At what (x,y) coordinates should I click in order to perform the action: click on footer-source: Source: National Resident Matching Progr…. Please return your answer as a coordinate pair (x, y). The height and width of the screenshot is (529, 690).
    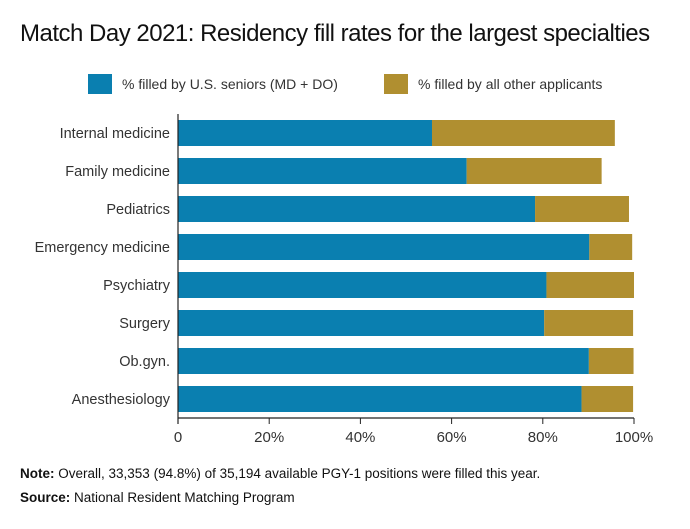
    Looking at the image, I should click on (157, 497).